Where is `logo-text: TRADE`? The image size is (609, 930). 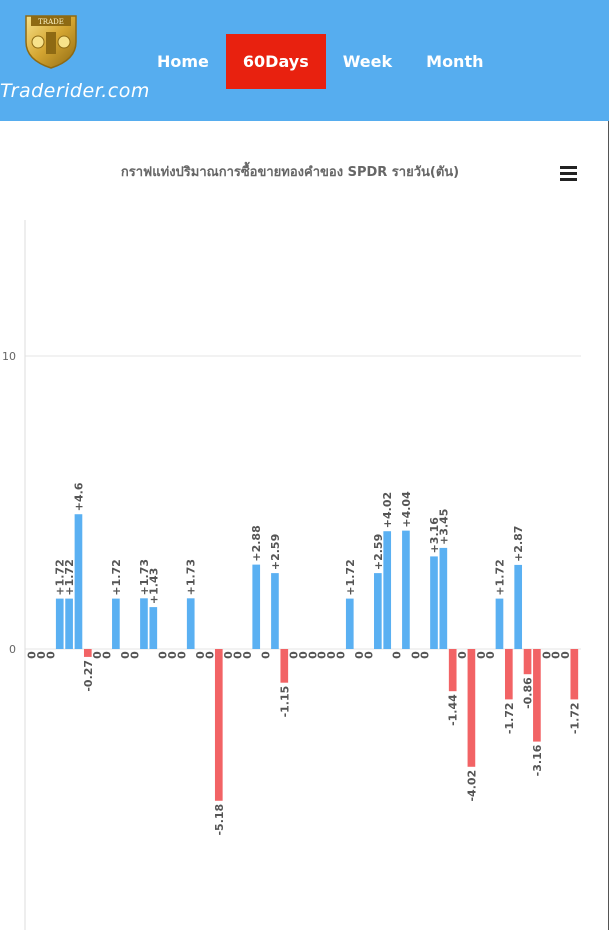
logo-text: TRADE is located at coordinates (51, 22).